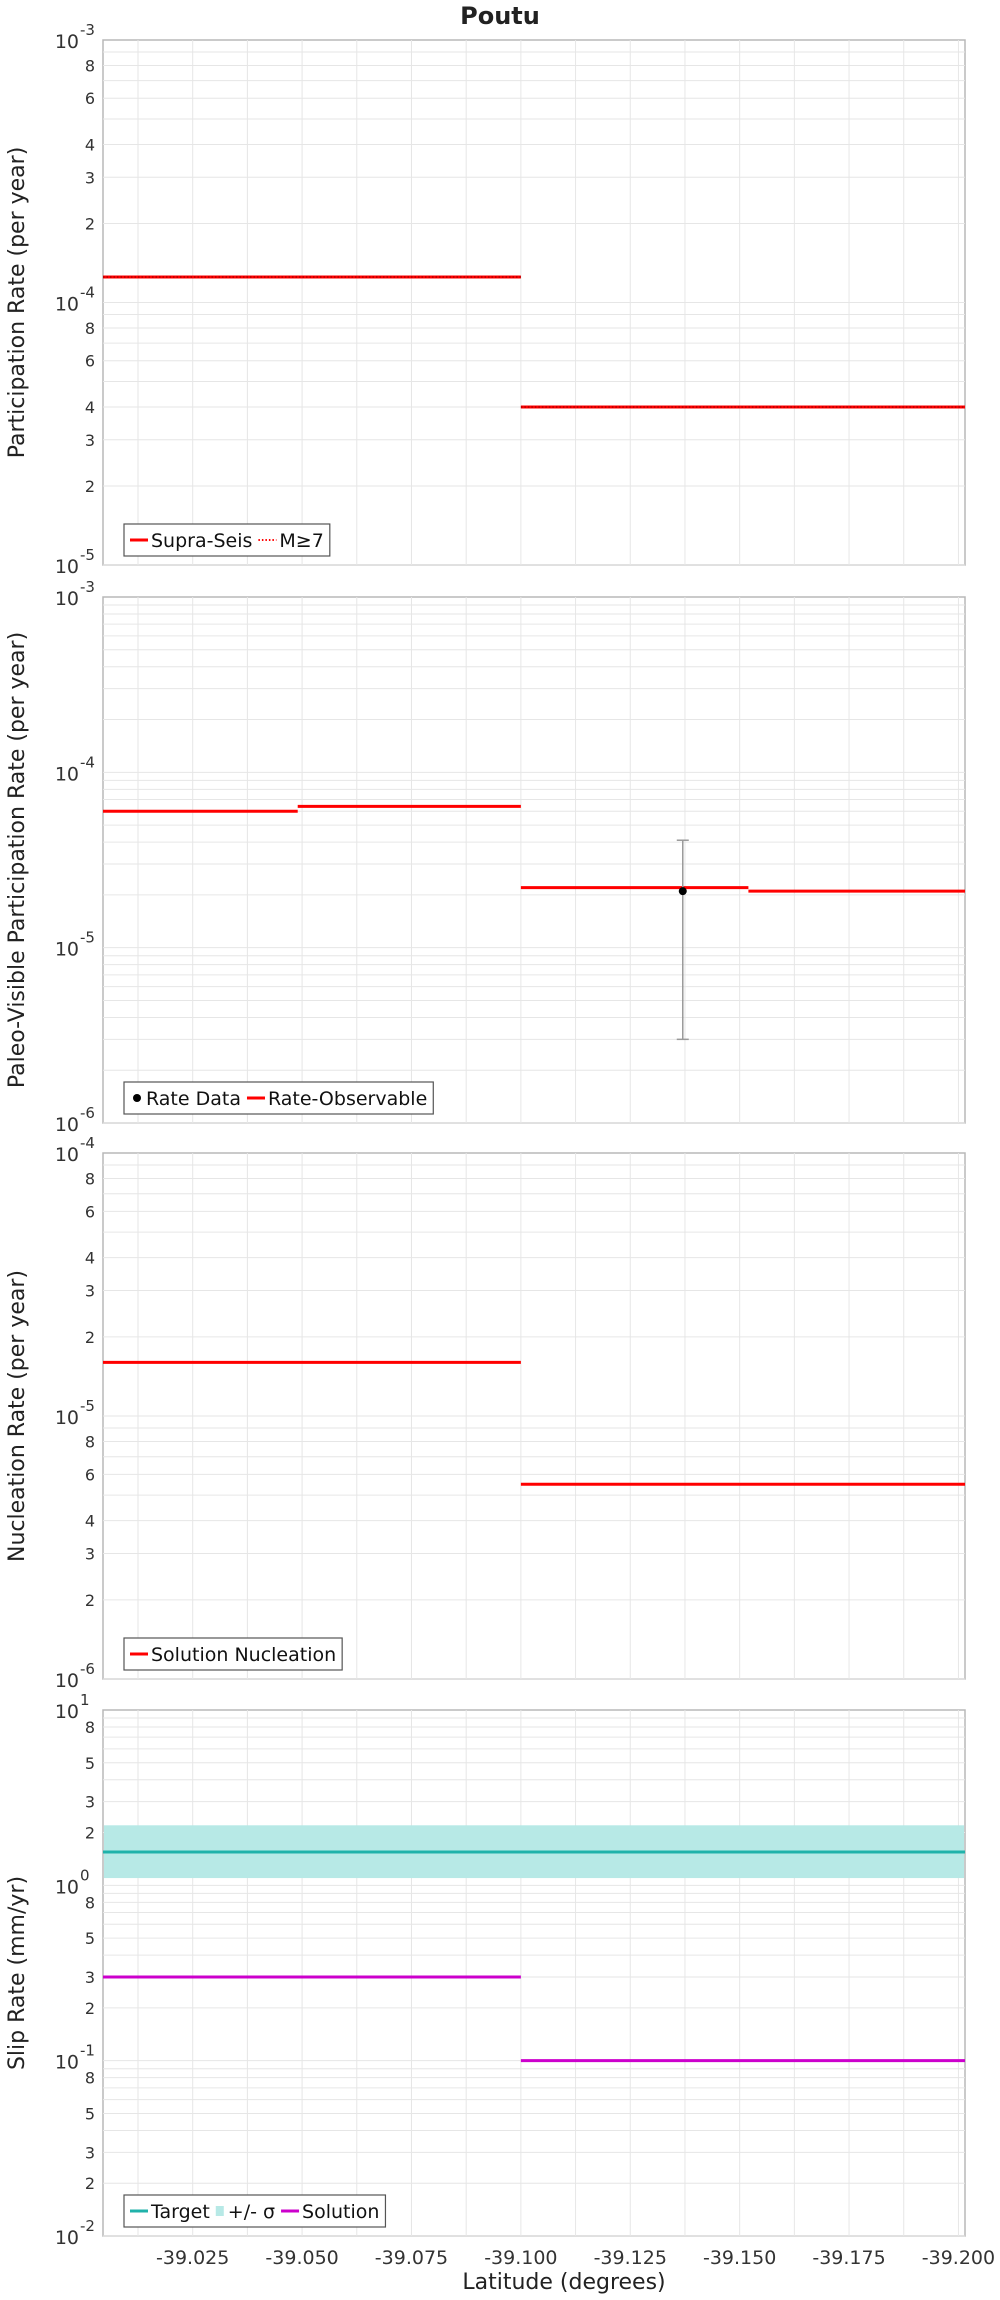 The height and width of the screenshot is (2300, 1000). What do you see at coordinates (958, 2258) in the screenshot?
I see `x-tick-label: -39.200` at bounding box center [958, 2258].